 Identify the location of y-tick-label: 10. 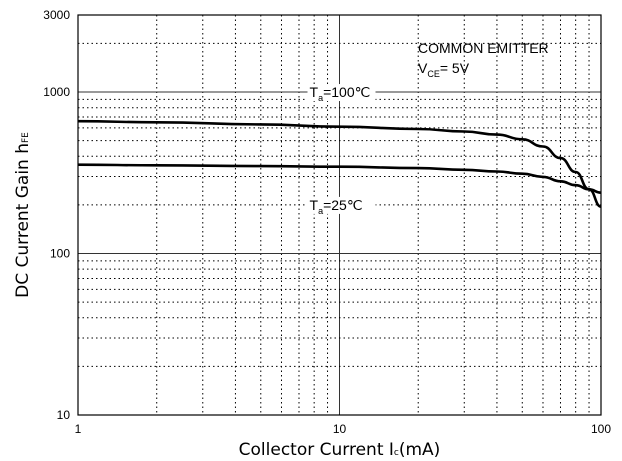
(64, 415).